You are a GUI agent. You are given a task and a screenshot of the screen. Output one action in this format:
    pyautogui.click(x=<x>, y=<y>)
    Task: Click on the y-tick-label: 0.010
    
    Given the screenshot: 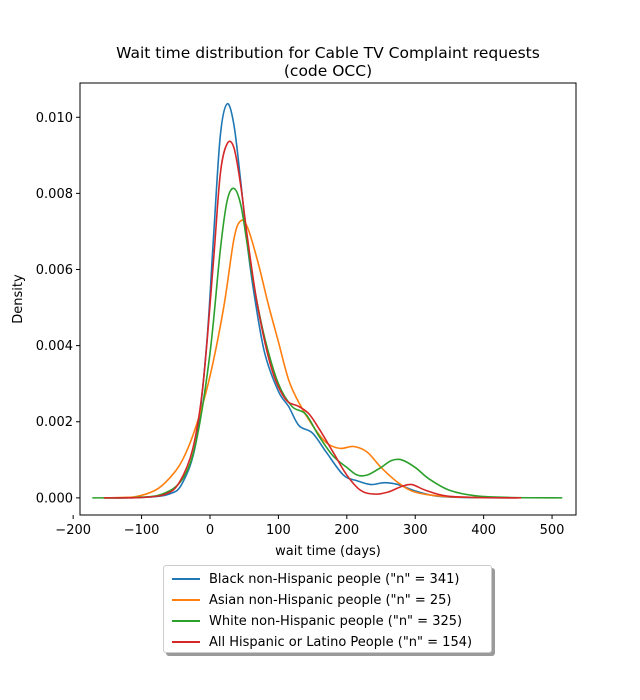 What is the action you would take?
    pyautogui.click(x=54, y=118)
    